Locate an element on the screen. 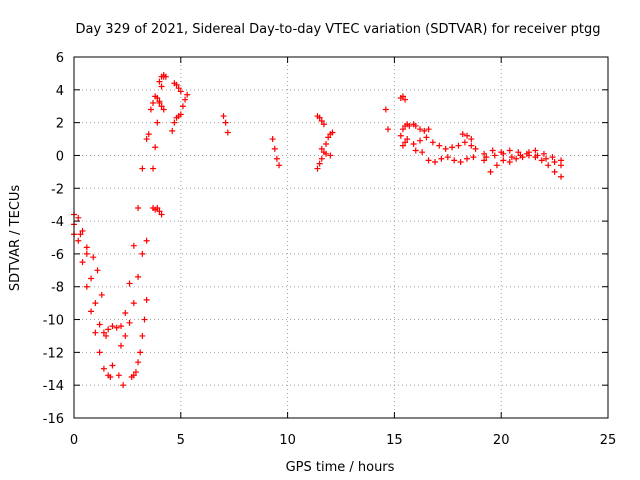  y-tick-label: -6 is located at coordinates (57, 255).